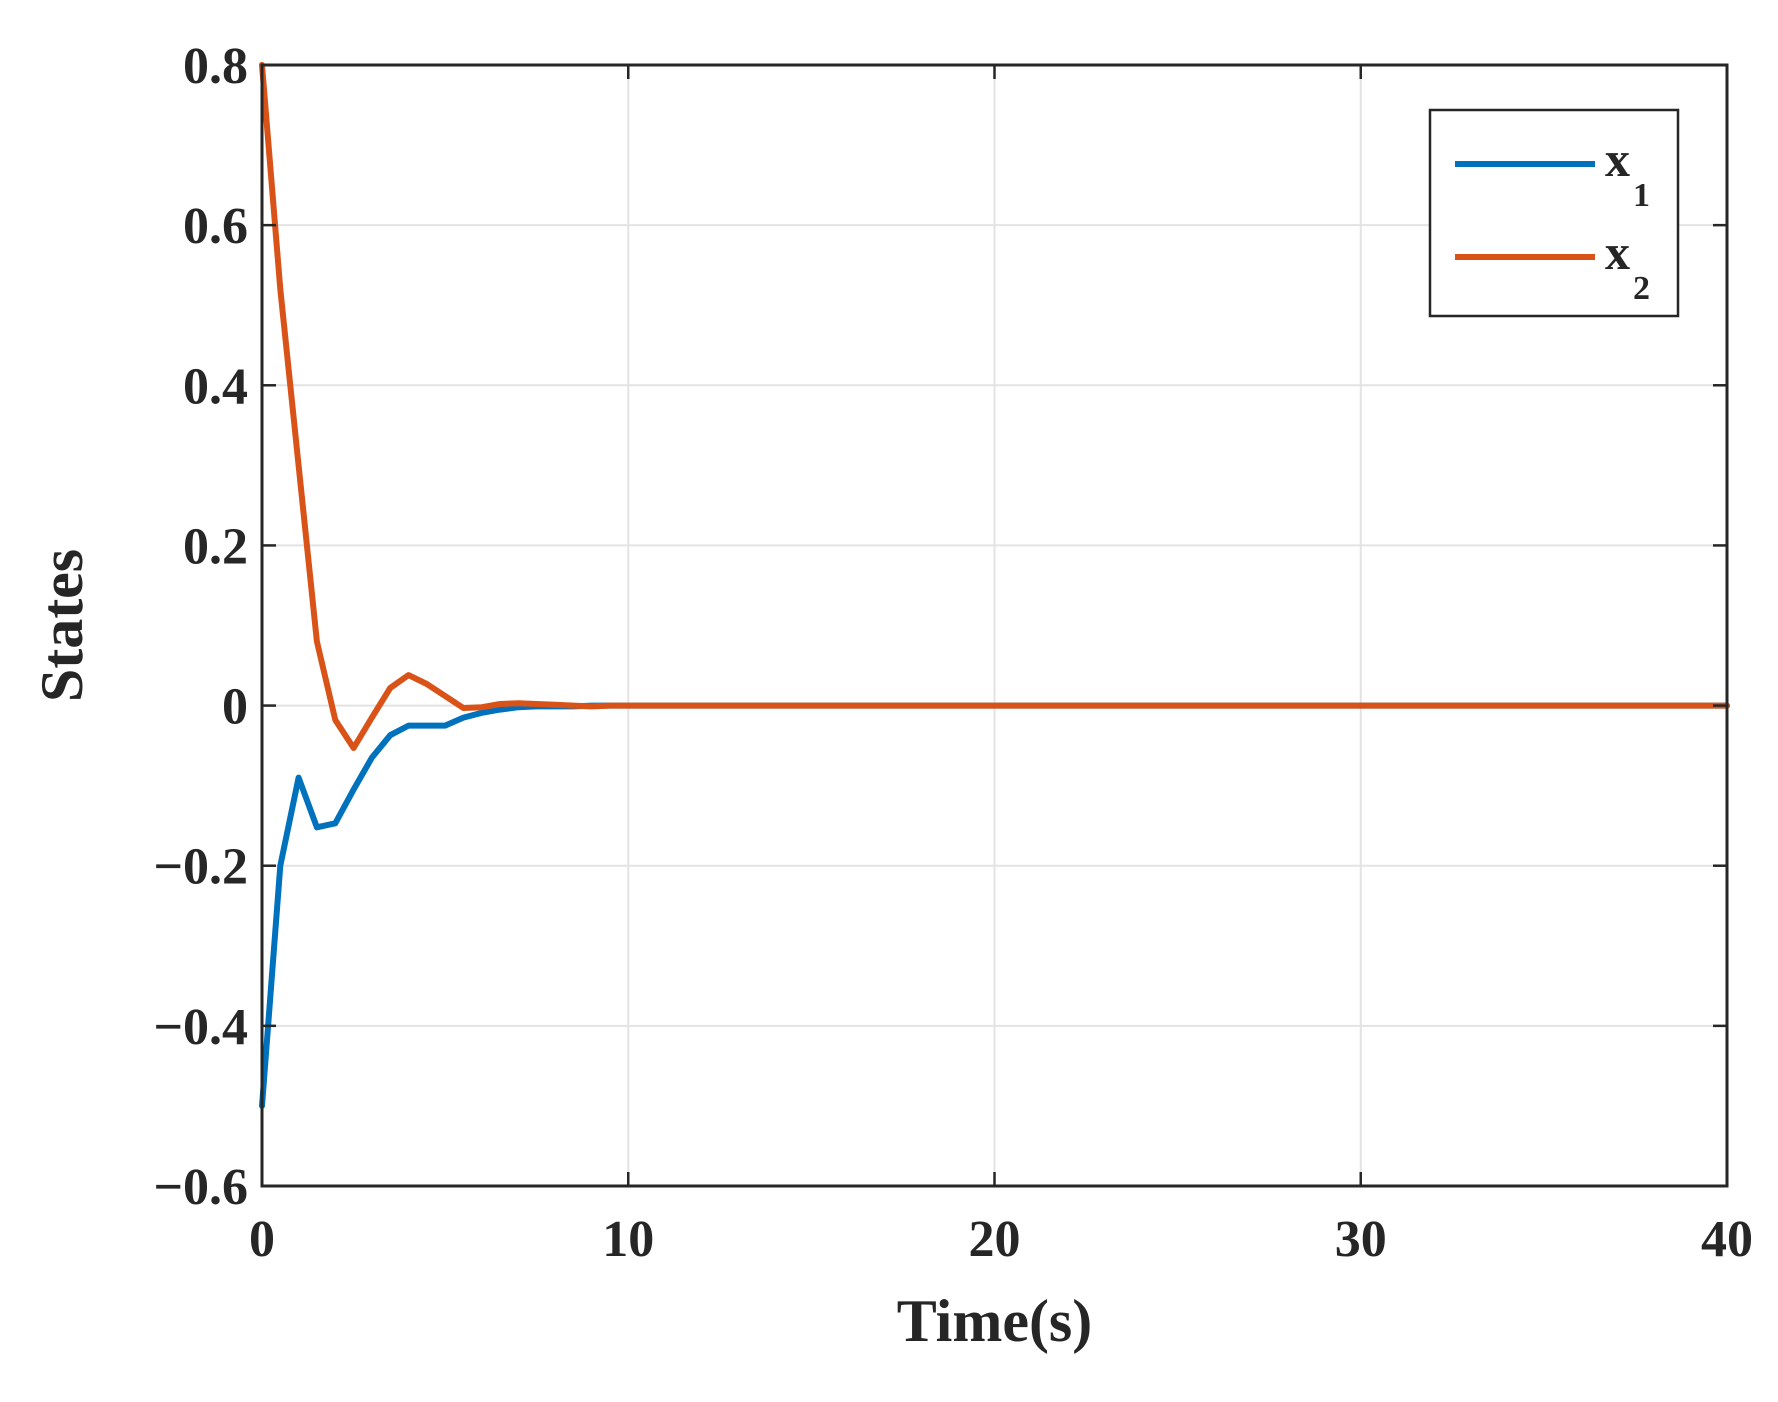  I want to click on x-tick-label: 0, so click(262, 1239).